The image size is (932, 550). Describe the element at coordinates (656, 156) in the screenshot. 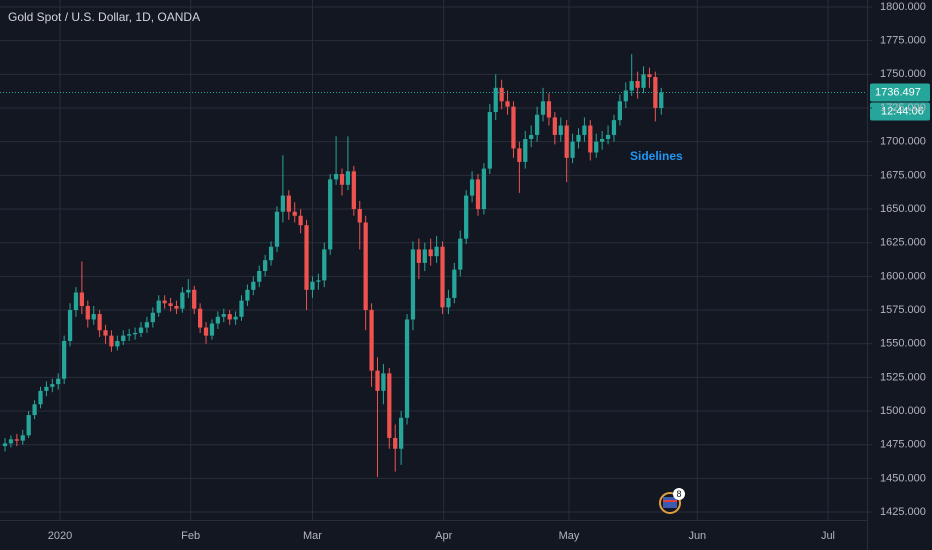

I see `annotation: Sidelines` at that location.